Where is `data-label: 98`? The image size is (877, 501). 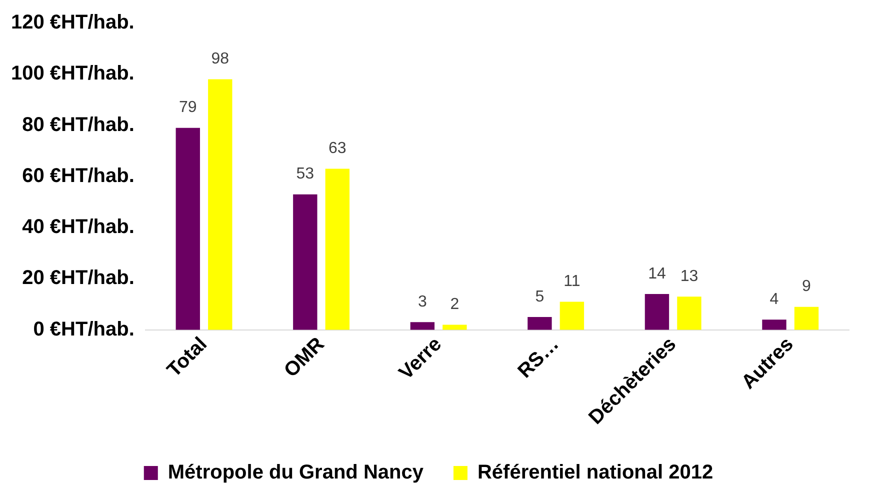 data-label: 98 is located at coordinates (220, 59).